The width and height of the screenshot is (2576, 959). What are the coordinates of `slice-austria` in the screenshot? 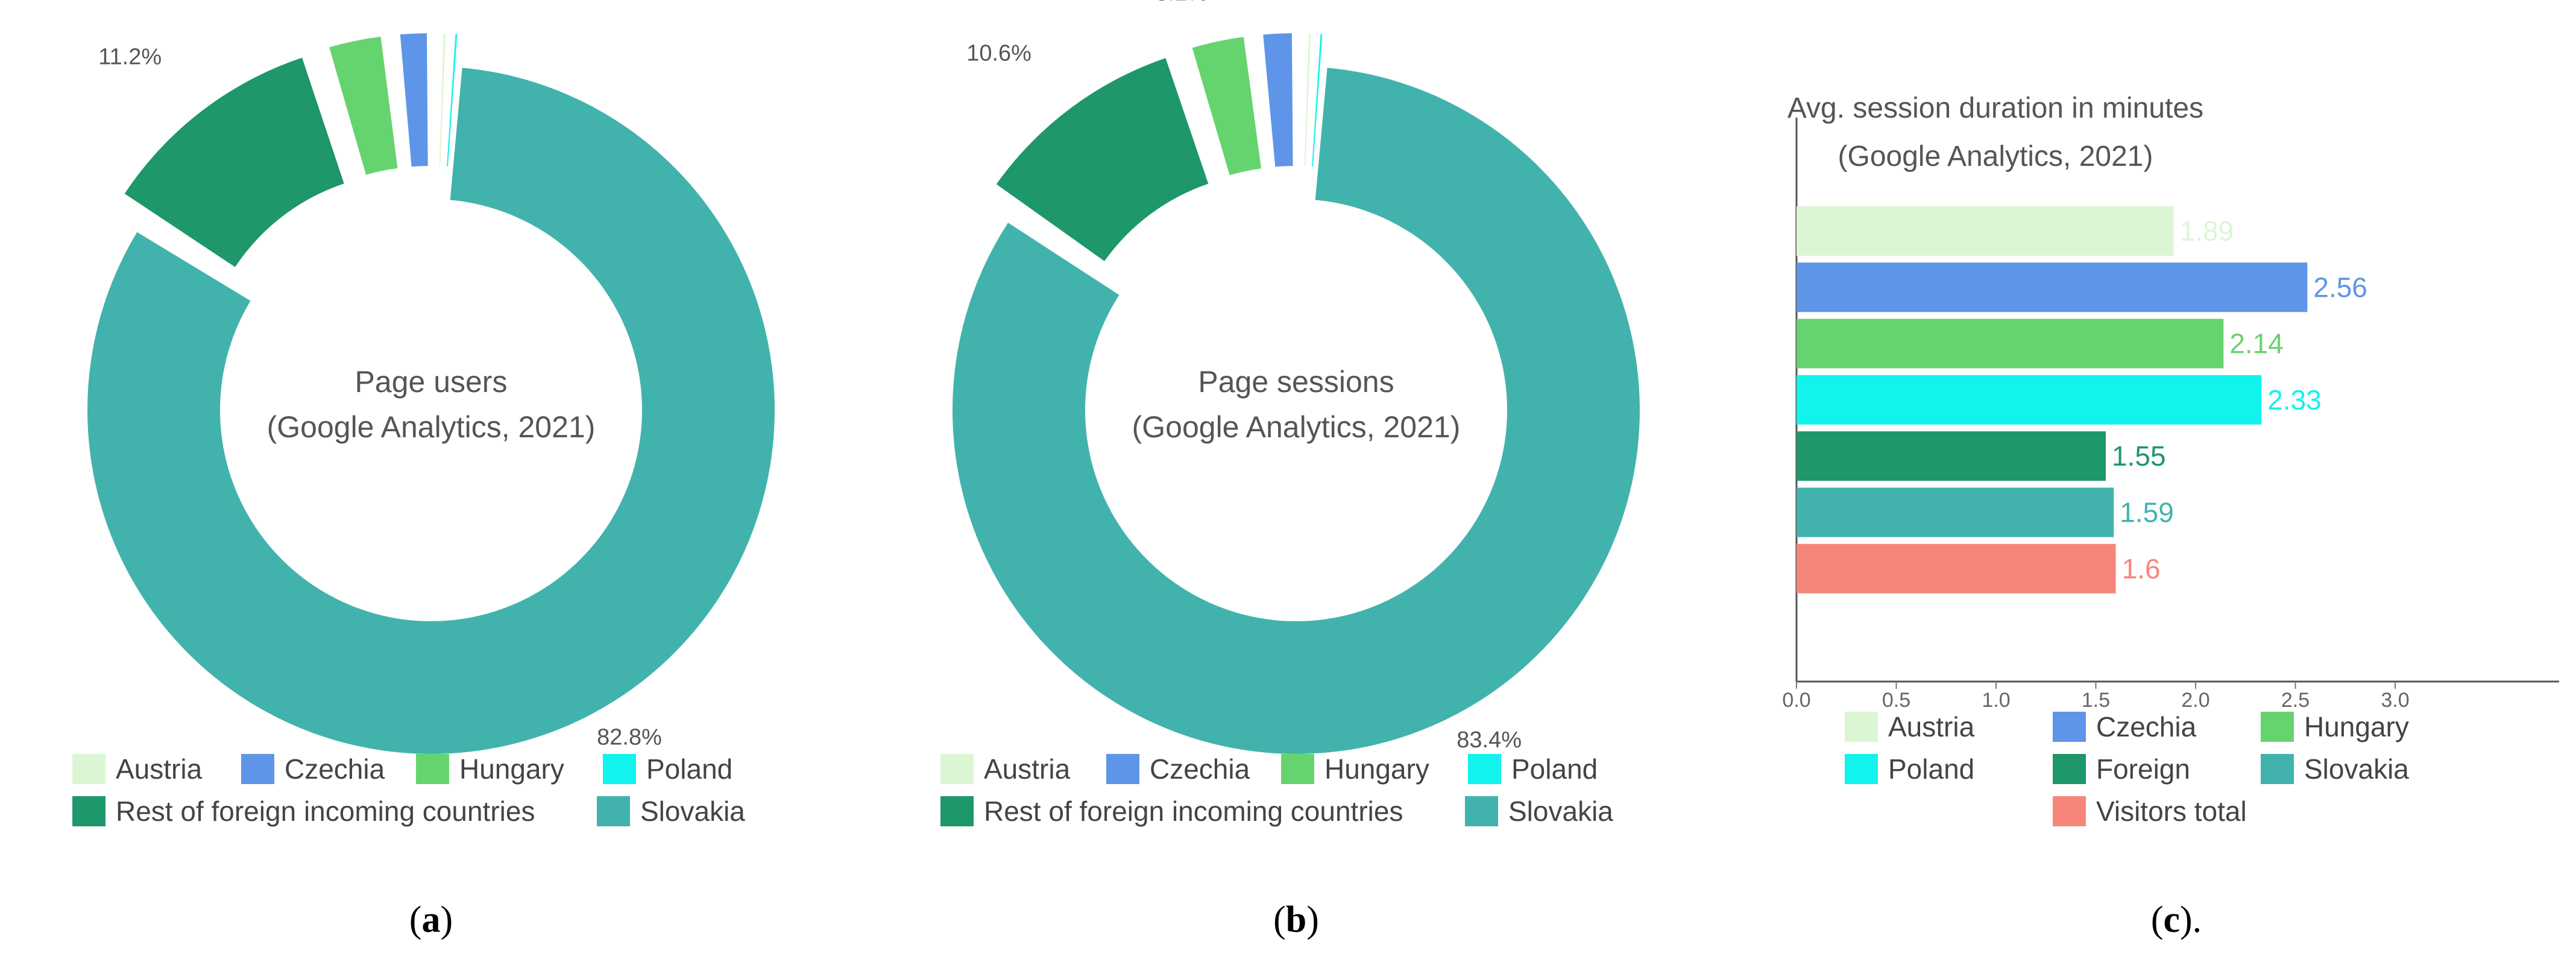 It's located at (442, 99).